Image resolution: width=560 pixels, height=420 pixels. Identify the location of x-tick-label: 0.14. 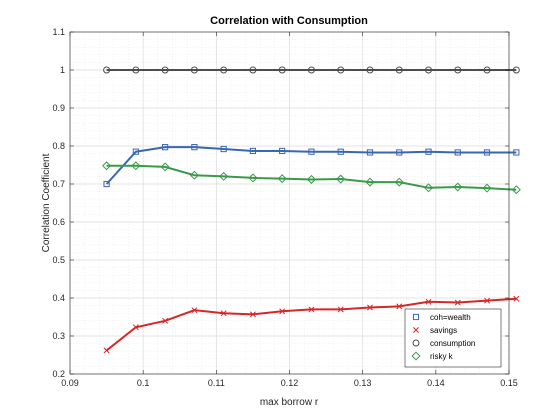
(436, 383).